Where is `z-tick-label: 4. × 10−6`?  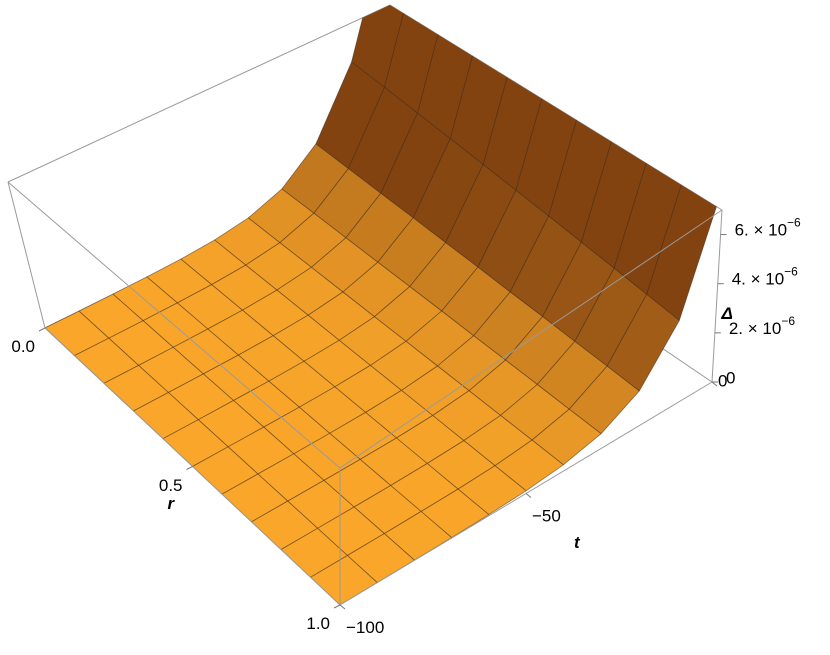
z-tick-label: 4. × 10−6 is located at coordinates (765, 277).